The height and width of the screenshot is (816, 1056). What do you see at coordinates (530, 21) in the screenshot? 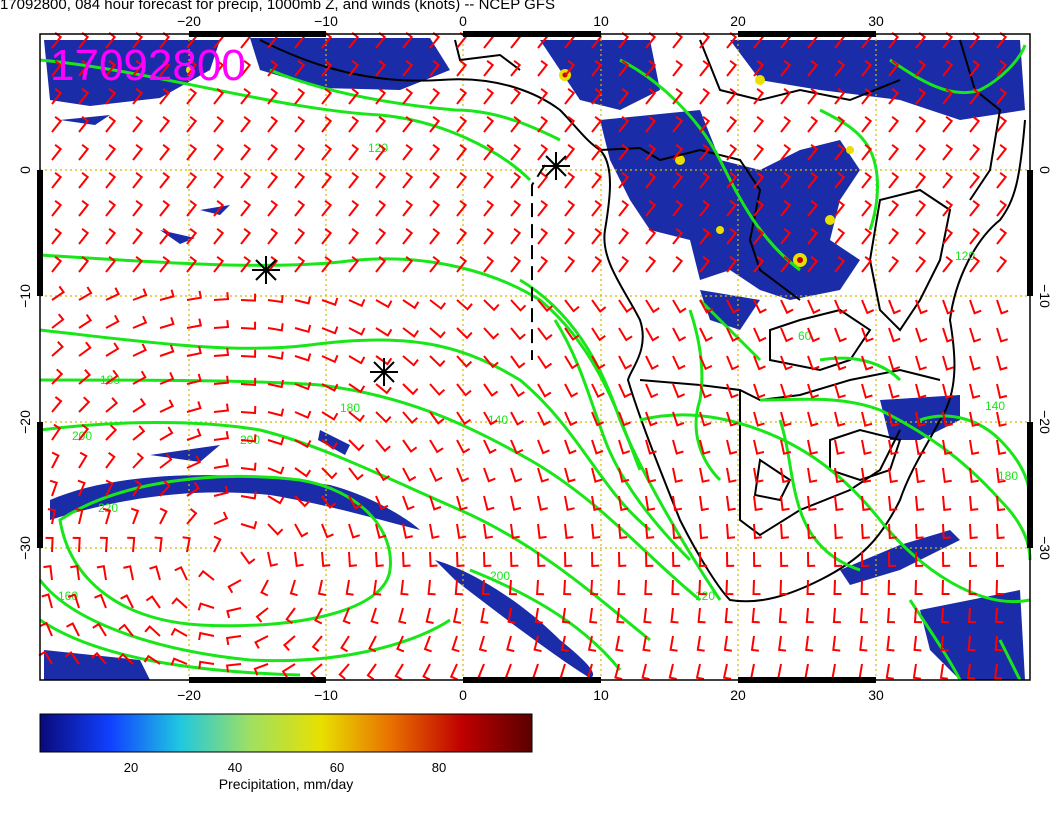
I see `top-lon-labels: −20 −10 0 10 20 30` at bounding box center [530, 21].